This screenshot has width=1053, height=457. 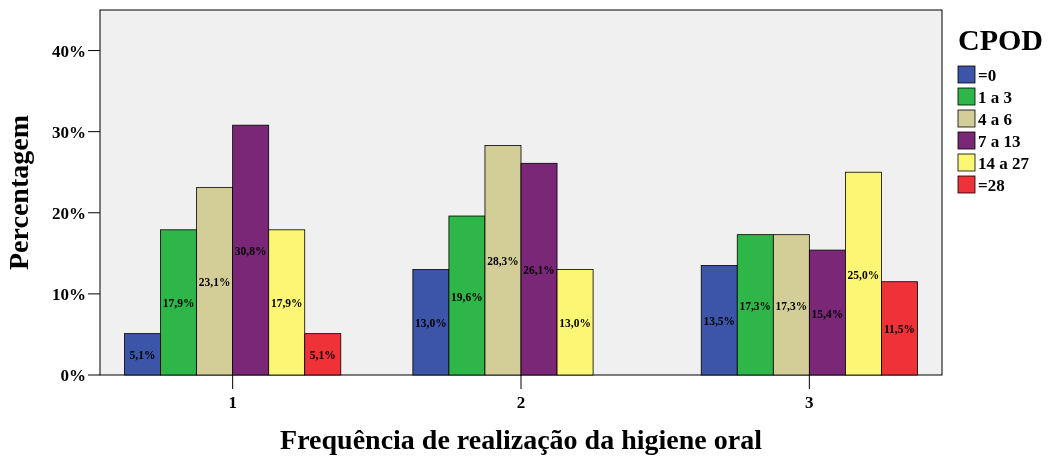 I want to click on y-tick-label: 30%, so click(x=69, y=132).